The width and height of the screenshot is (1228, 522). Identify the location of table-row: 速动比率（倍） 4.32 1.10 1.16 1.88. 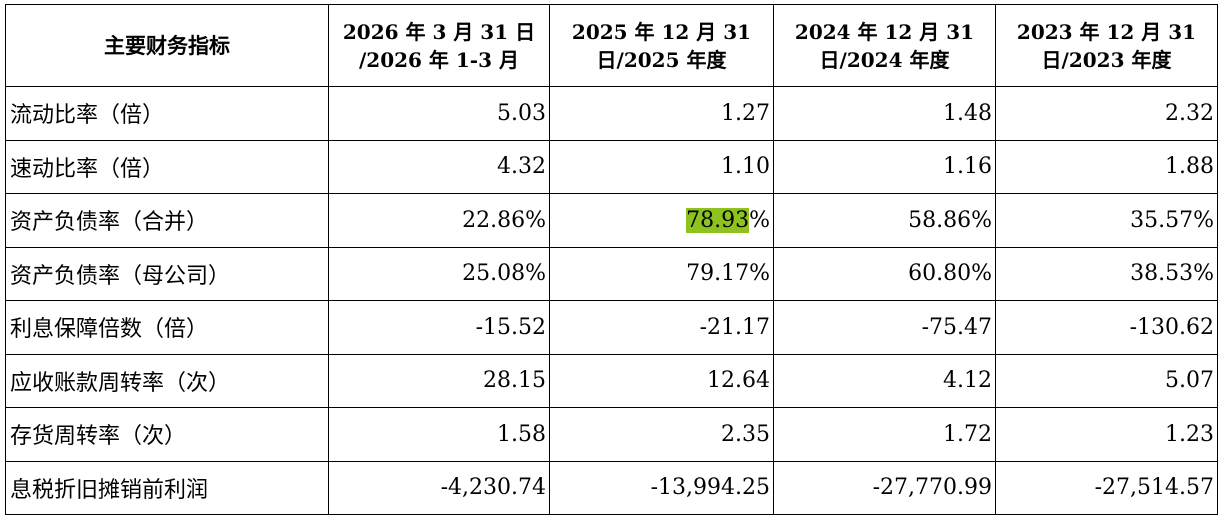
(611, 166).